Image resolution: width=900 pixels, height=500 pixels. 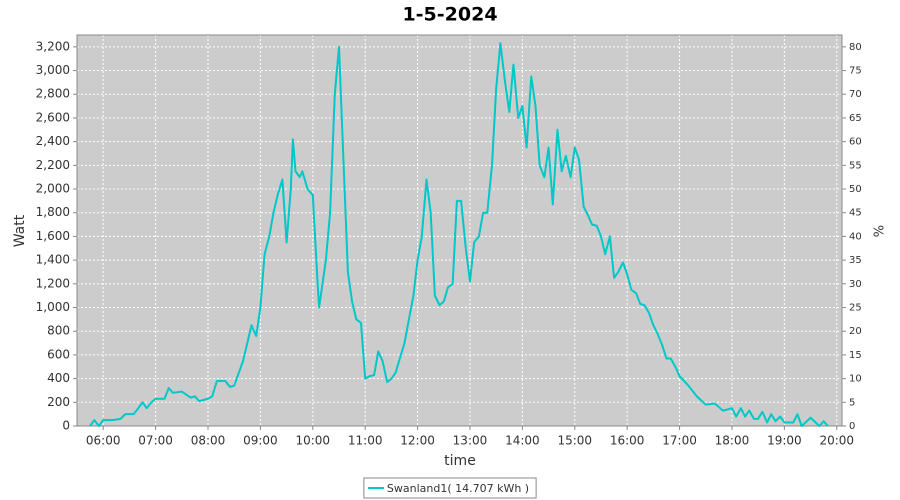 I want to click on x-tick-label: 13:00, so click(x=470, y=441).